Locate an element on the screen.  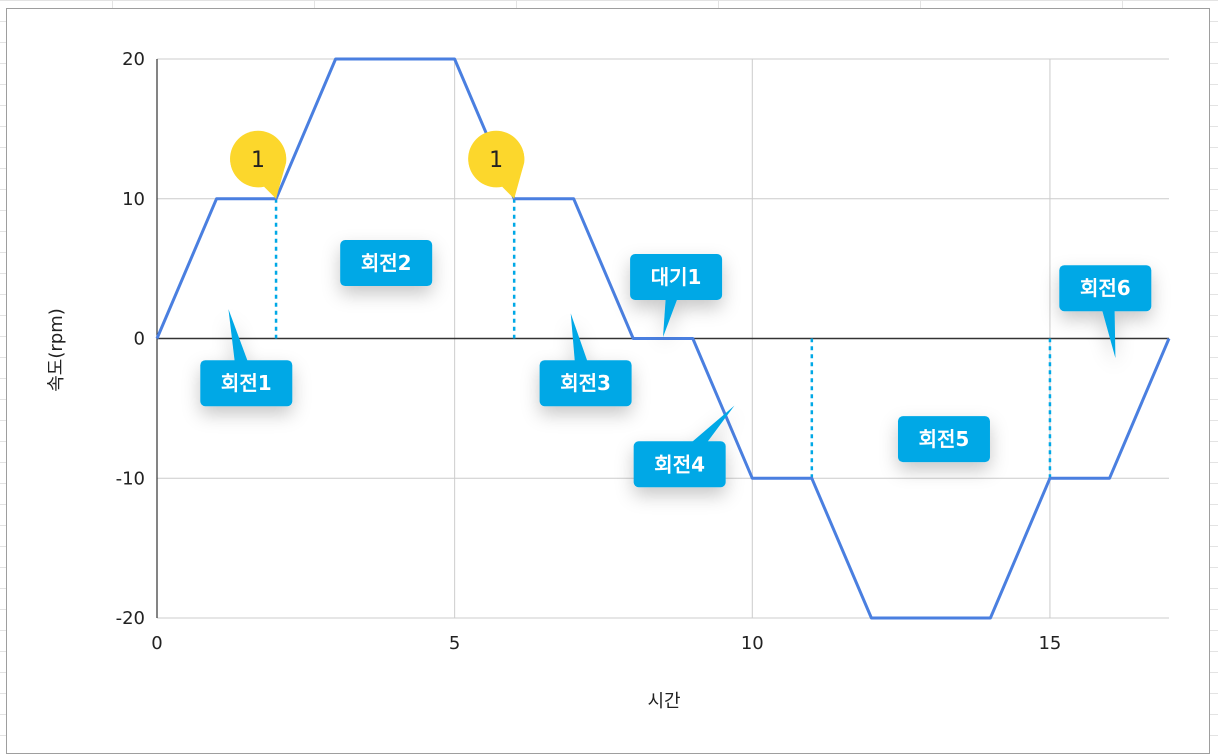
callout-label: 대기1 is located at coordinates (676, 277).